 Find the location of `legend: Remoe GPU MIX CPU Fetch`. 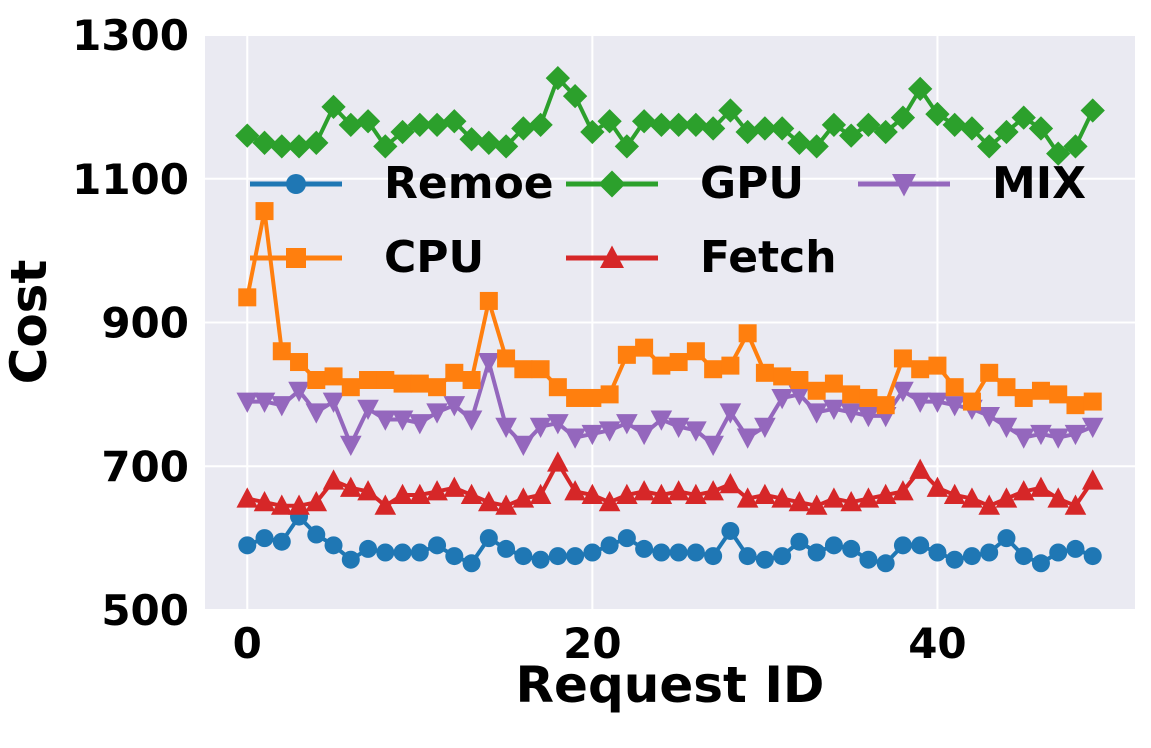

legend: Remoe GPU MIX CPU Fetch is located at coordinates (667, 221).